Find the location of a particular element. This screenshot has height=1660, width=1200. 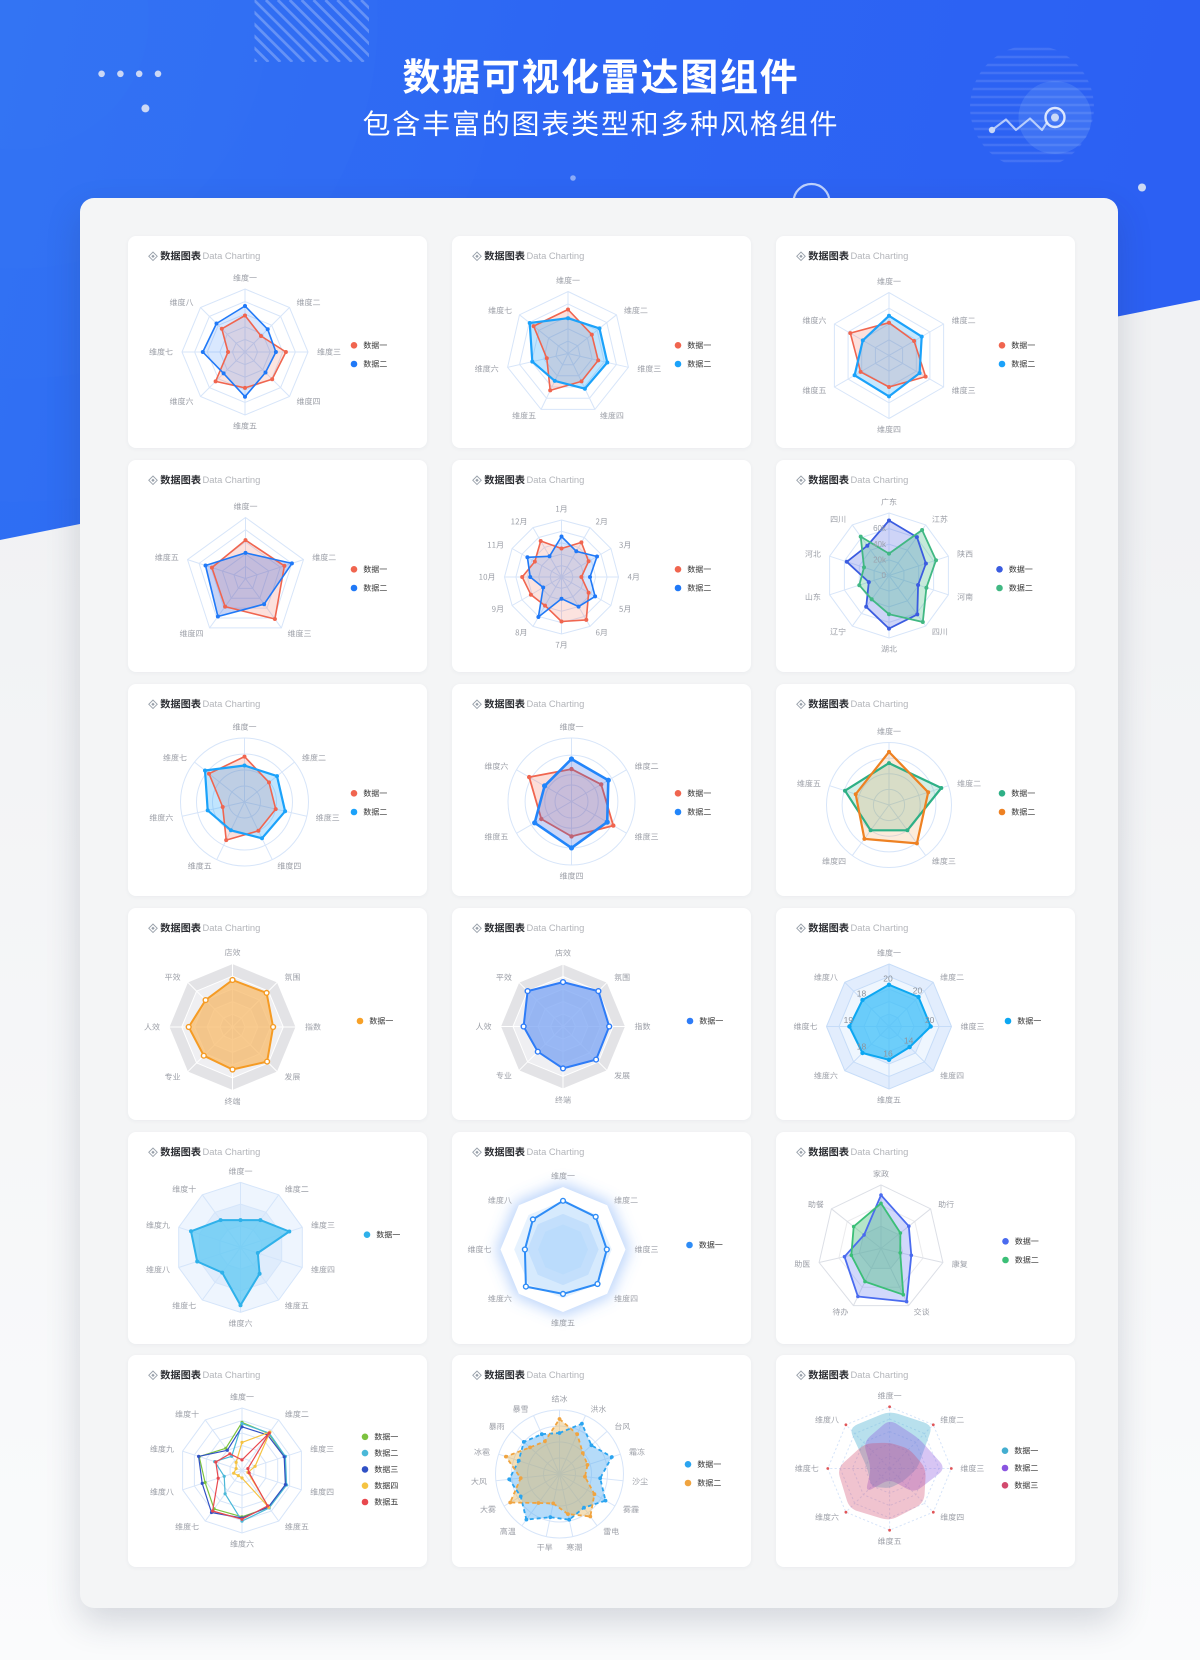

svg-text: 40k is located at coordinates (880, 544).